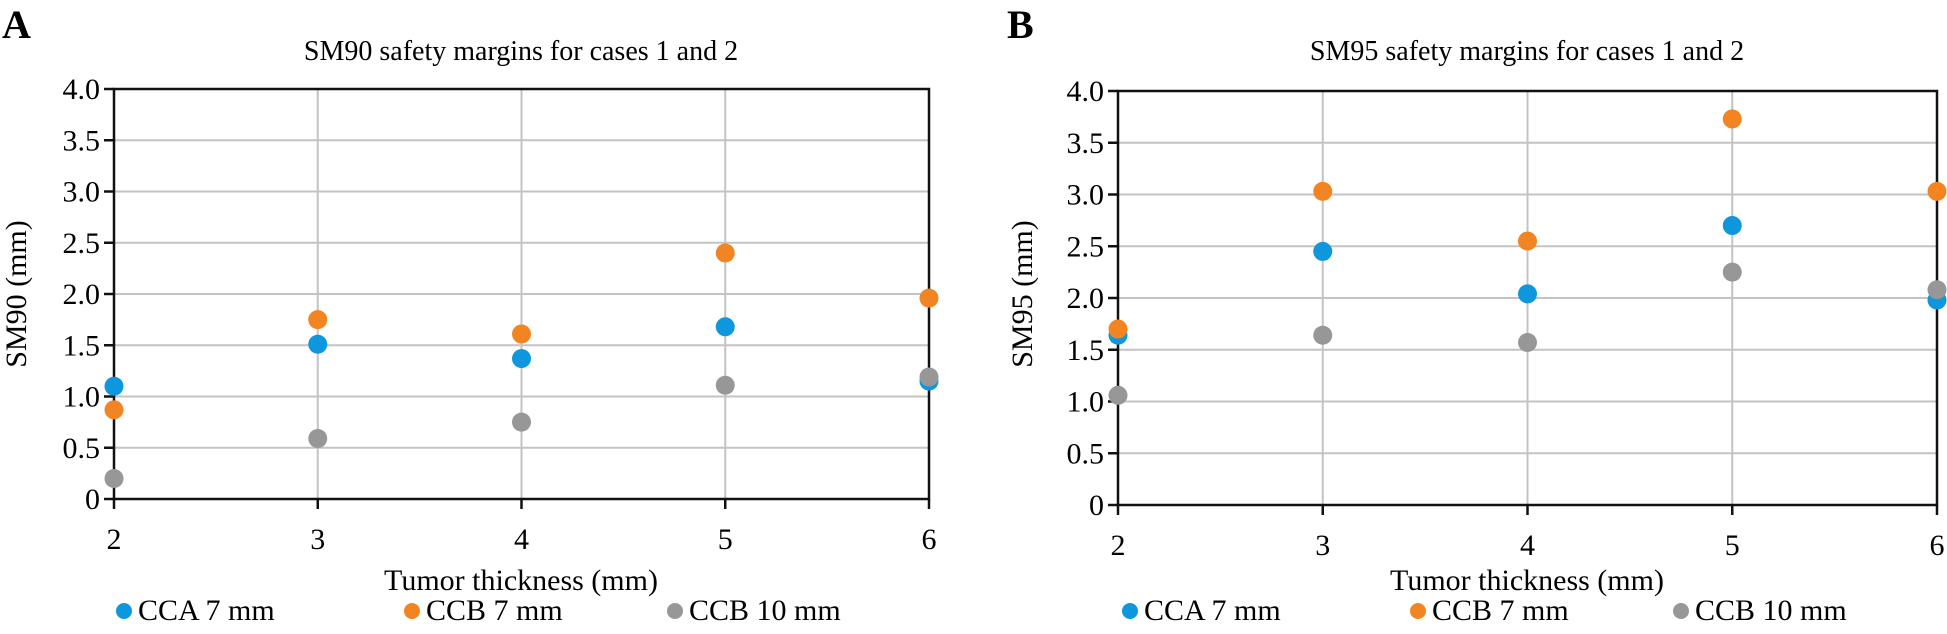  What do you see at coordinates (16, 294) in the screenshot?
I see `y-axis-label: SM90 (mm)` at bounding box center [16, 294].